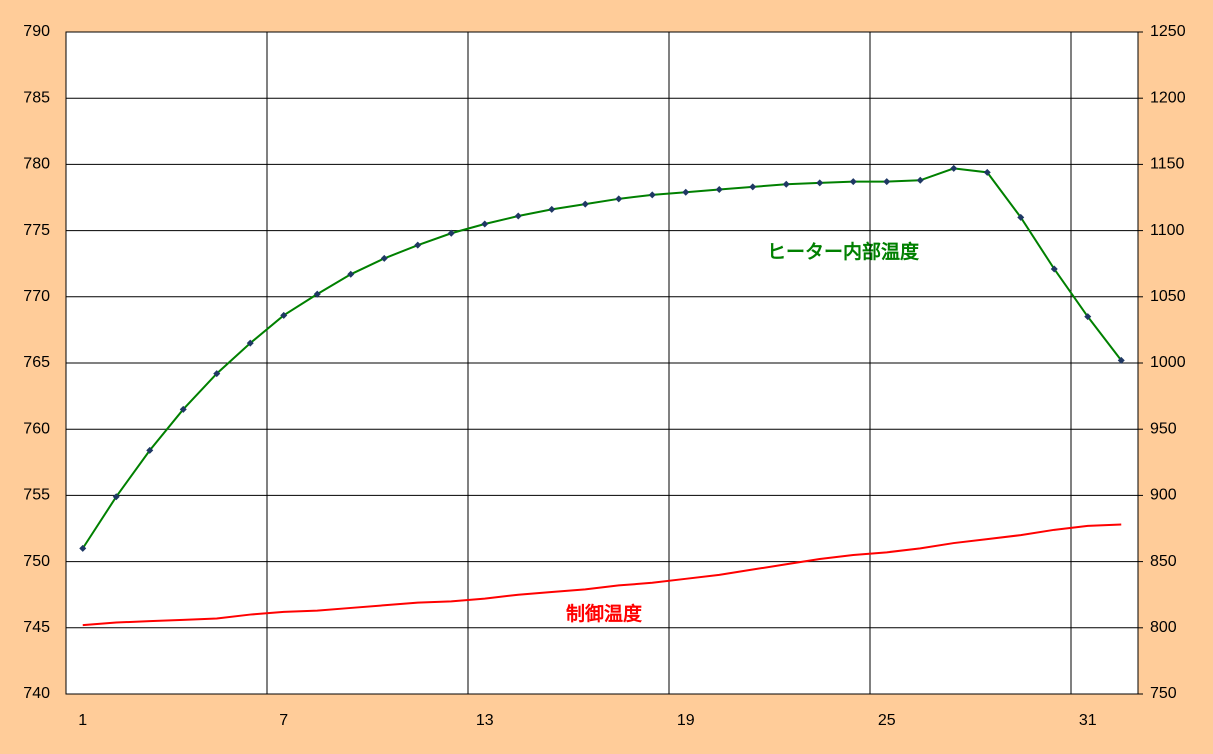 The height and width of the screenshot is (754, 1213). Describe the element at coordinates (1163, 561) in the screenshot. I see `y2-tick-label: 850` at that location.